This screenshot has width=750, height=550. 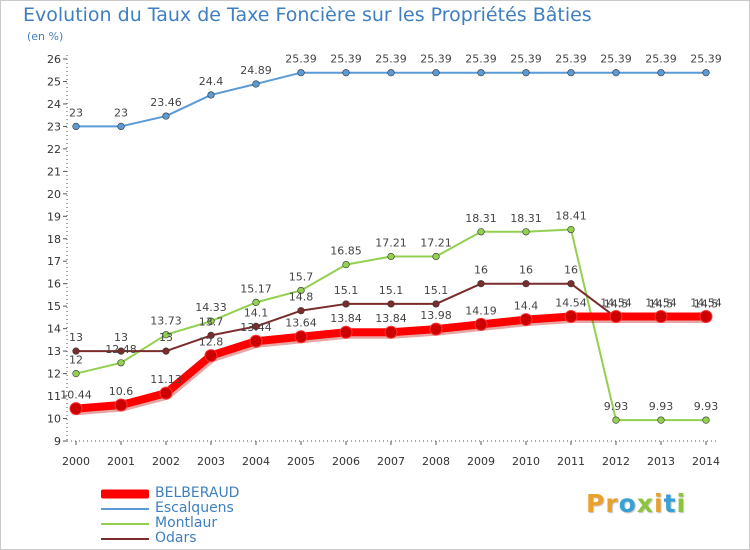 What do you see at coordinates (481, 270) in the screenshot?
I see `data-label-odars: 16` at bounding box center [481, 270].